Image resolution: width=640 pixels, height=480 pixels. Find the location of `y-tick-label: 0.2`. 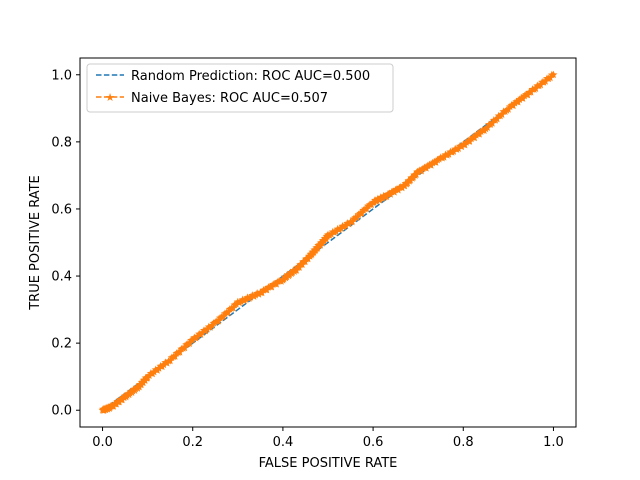

y-tick-label: 0.2 is located at coordinates (61, 344).